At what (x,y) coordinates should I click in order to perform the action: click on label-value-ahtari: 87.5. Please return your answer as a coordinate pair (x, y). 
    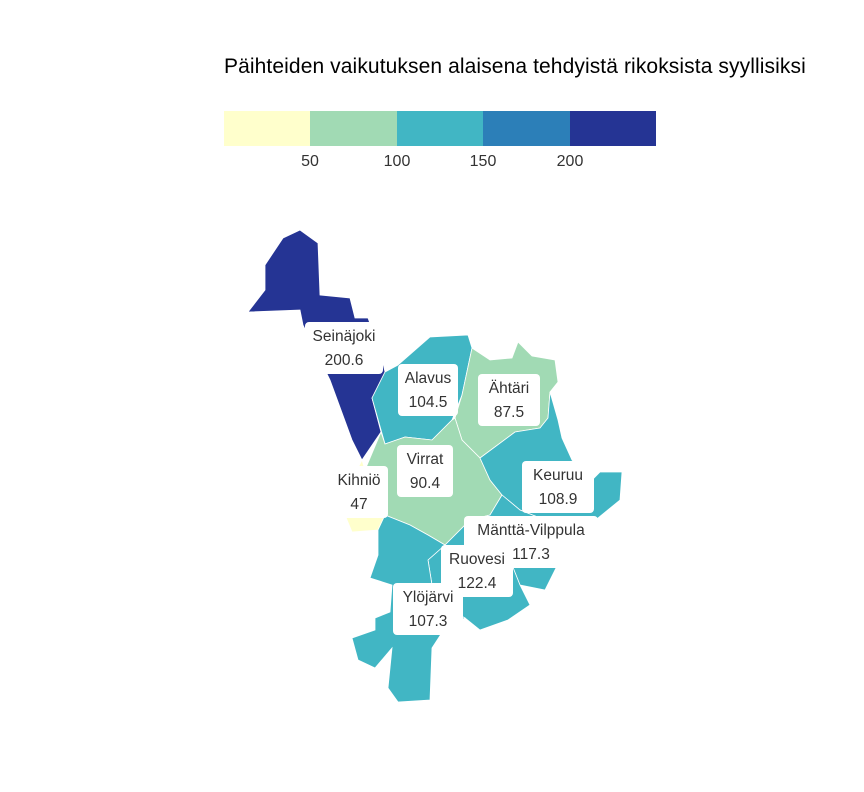
    Looking at the image, I should click on (509, 412).